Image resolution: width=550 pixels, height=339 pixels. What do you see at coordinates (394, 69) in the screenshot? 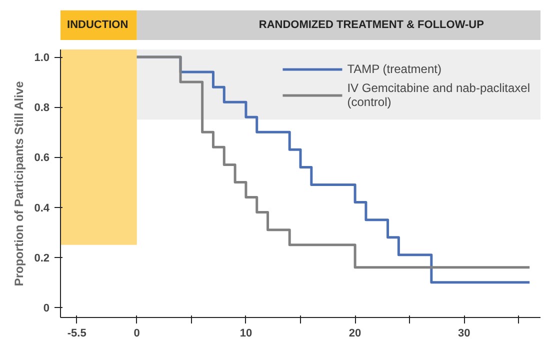
I see `legend-label: TAMP (treatment)` at bounding box center [394, 69].